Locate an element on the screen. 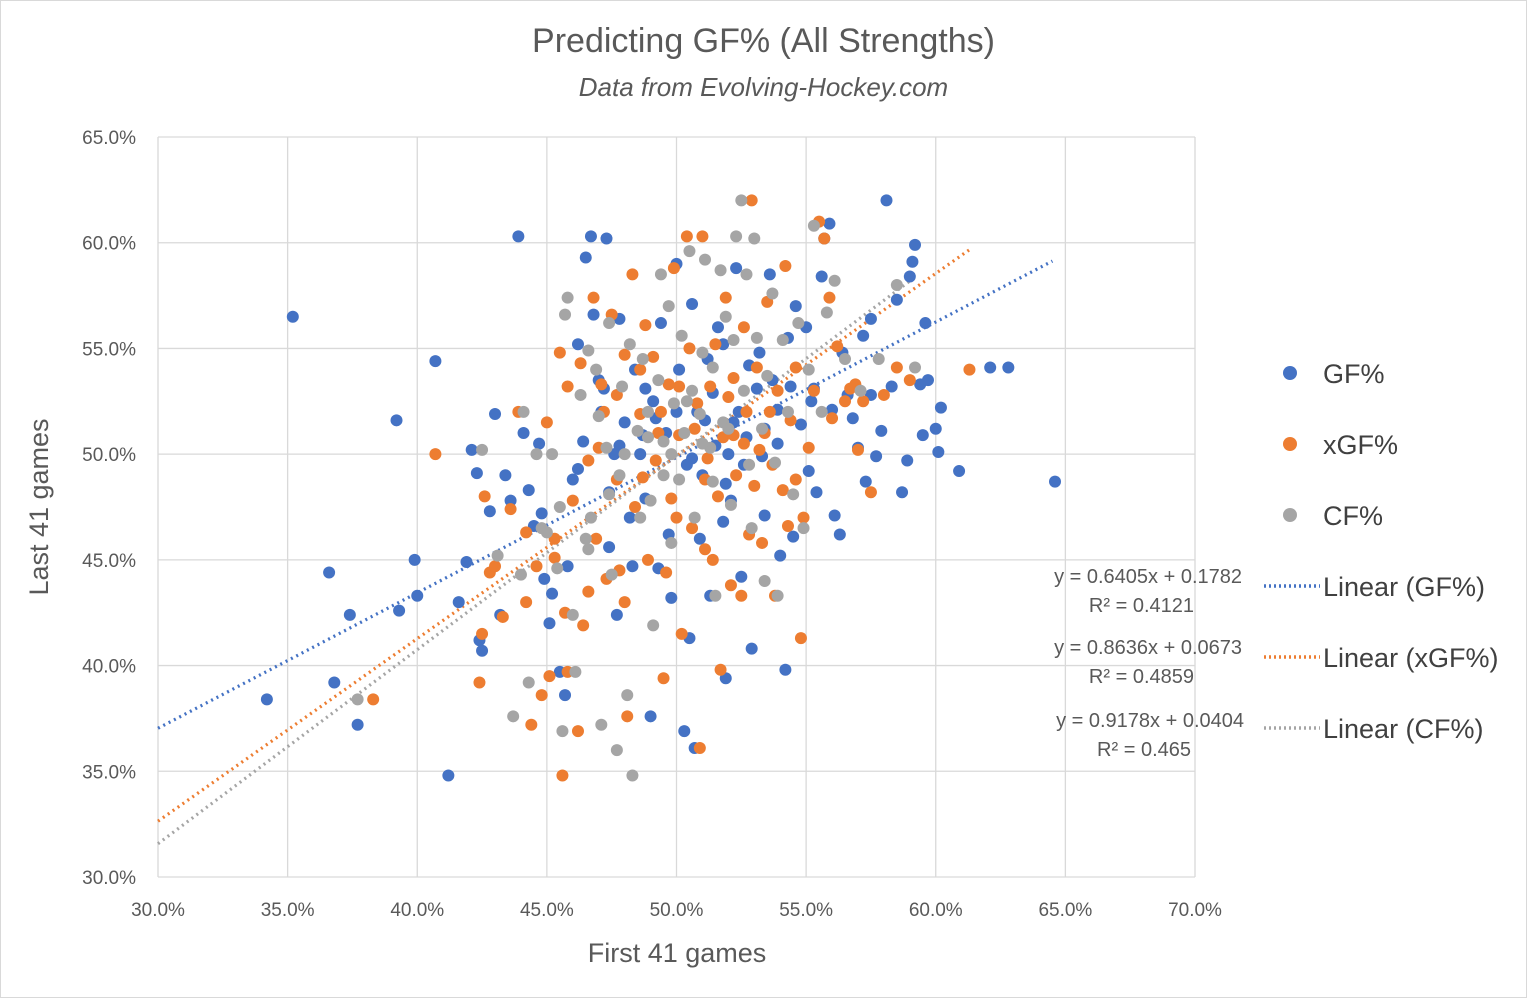 Image resolution: width=1527 pixels, height=998 pixels. y-tick-label: 60.0% is located at coordinates (109, 244).